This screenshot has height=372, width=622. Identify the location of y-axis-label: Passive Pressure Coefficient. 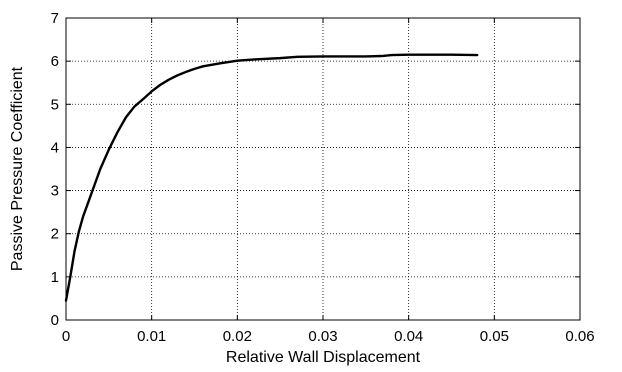
(17, 168).